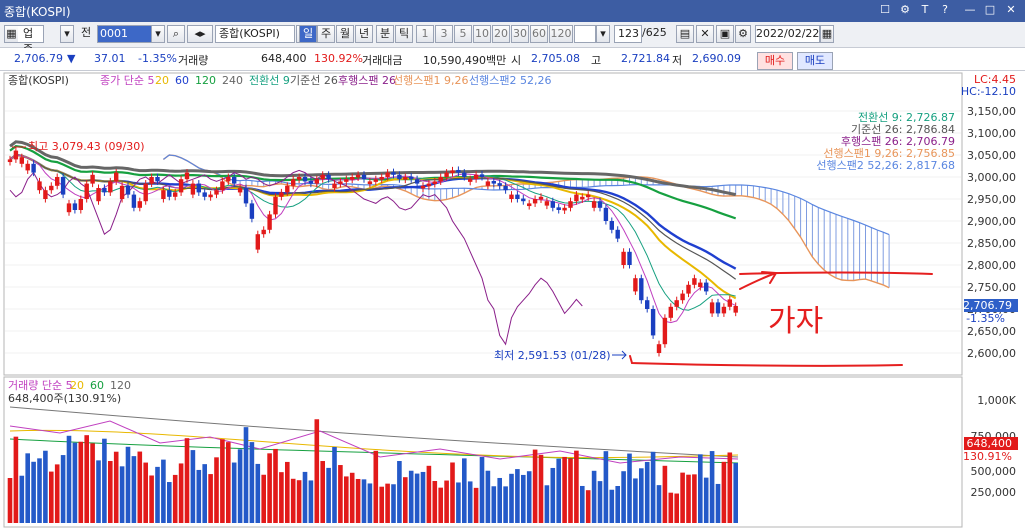 The height and width of the screenshot is (530, 1025). I want to click on interval-dropdown-icon: ▾, so click(603, 34).